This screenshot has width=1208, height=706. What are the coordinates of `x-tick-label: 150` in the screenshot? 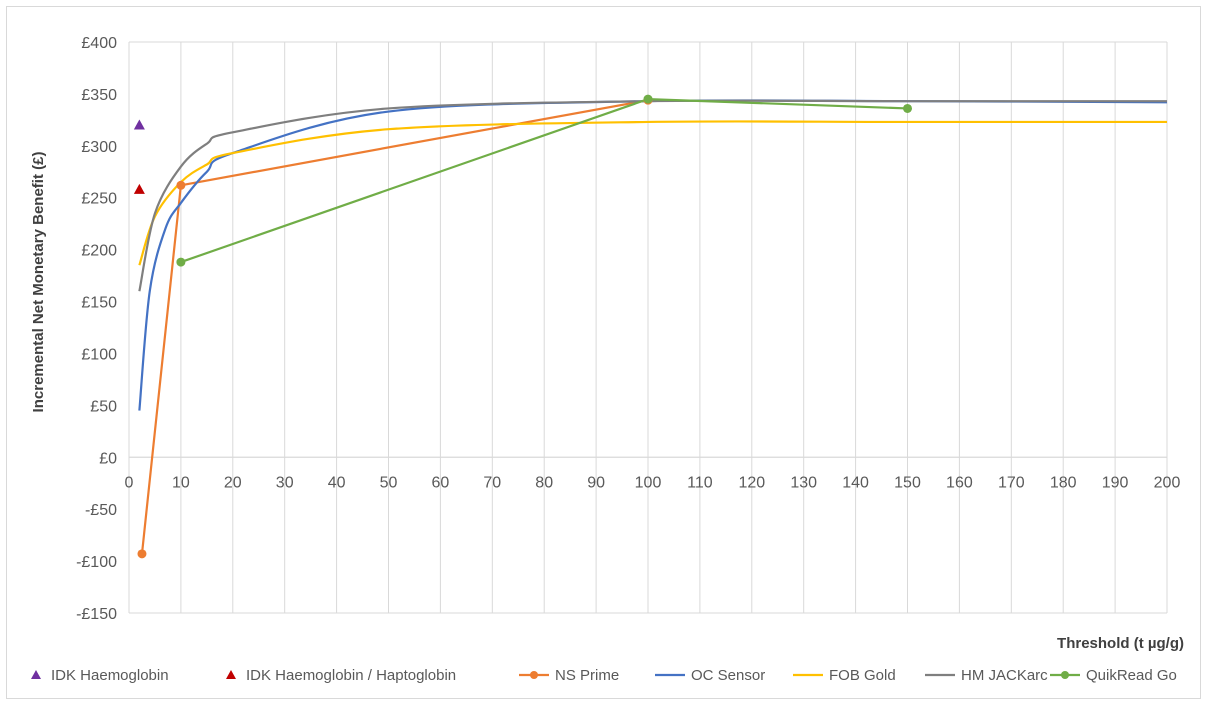 It's located at (907, 482).